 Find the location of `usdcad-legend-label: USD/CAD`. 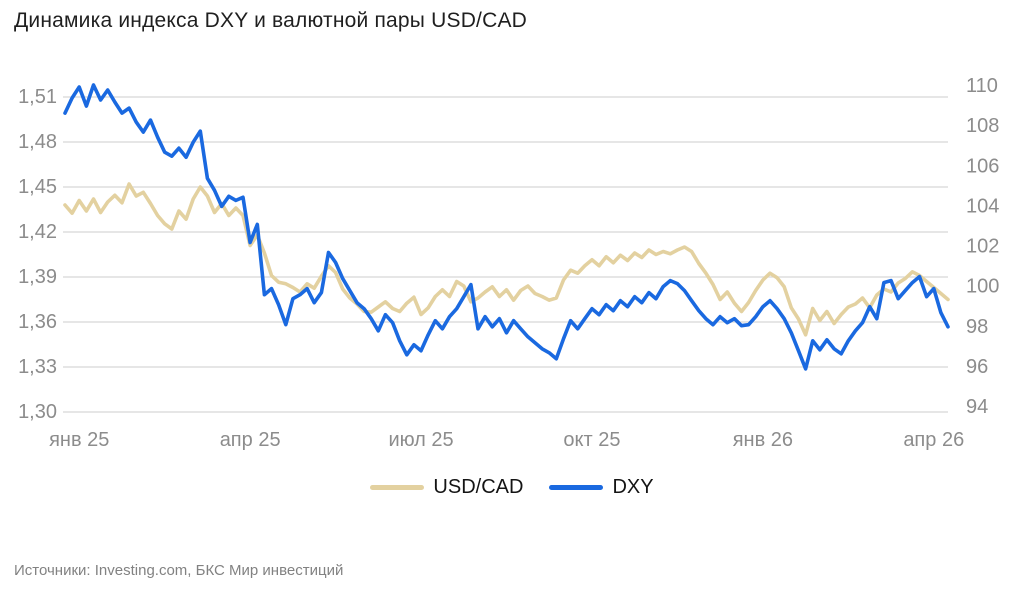

usdcad-legend-label: USD/CAD is located at coordinates (478, 487).